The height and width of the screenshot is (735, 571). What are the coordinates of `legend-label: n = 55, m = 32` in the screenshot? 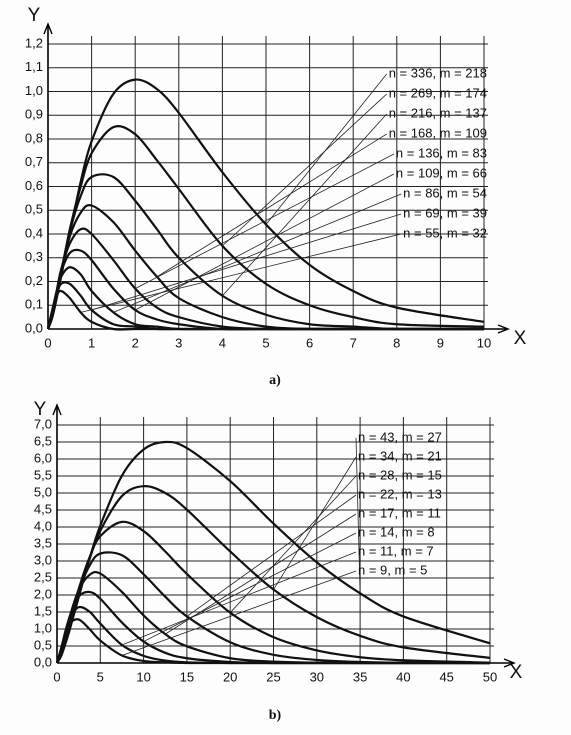 It's located at (445, 232).